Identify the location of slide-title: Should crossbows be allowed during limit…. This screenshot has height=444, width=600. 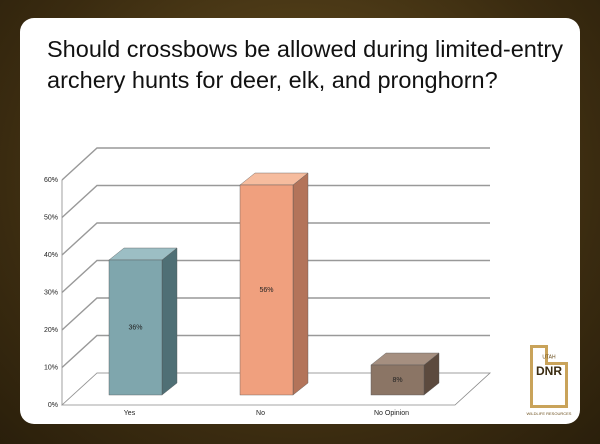
(305, 64).